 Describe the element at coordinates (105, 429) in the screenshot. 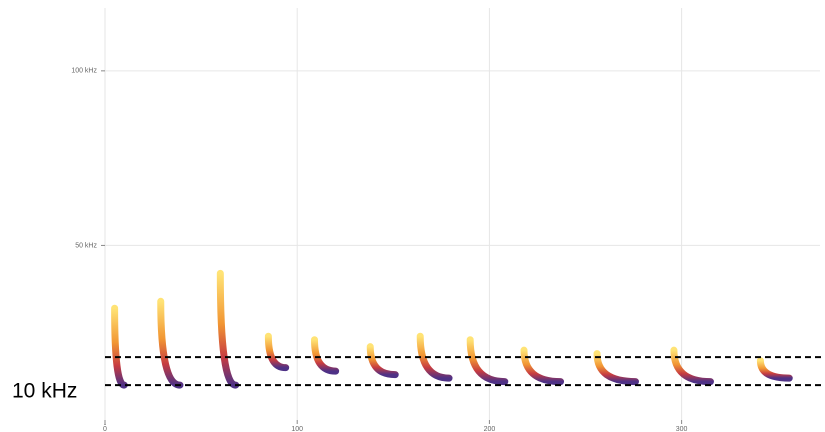

I see `x-tick-label: 0` at that location.